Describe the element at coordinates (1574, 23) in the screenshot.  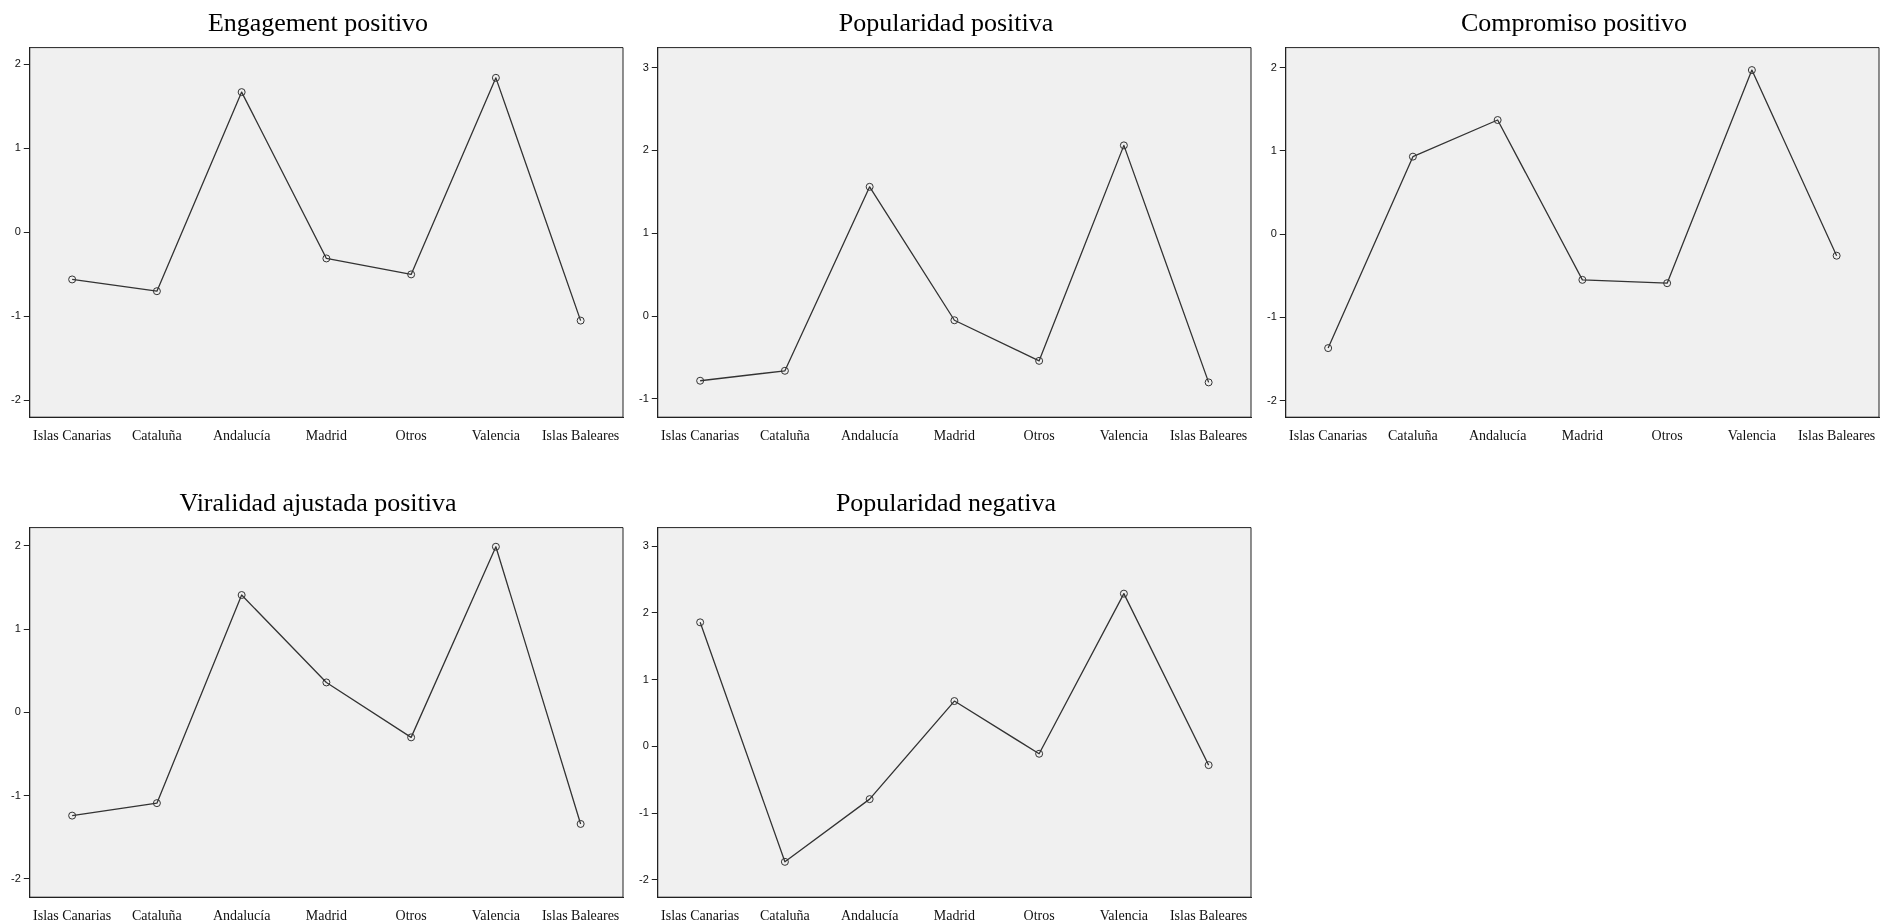
I see `chart-title: Compromiso positivo` at that location.